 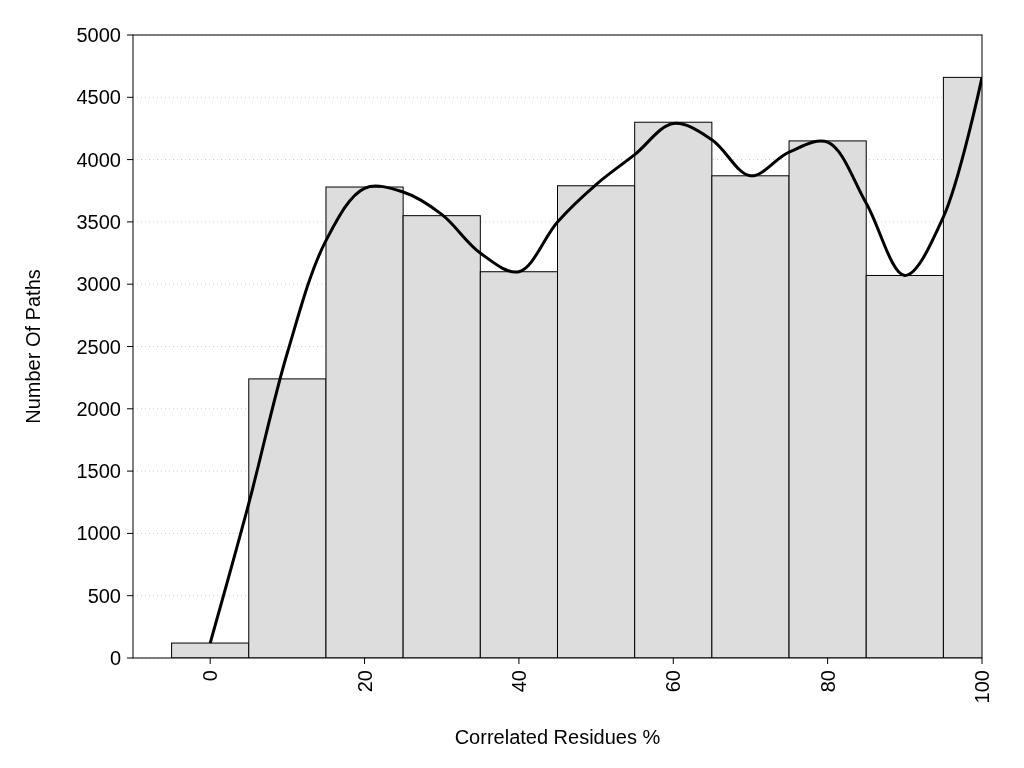 What do you see at coordinates (98, 533) in the screenshot?
I see `y-tick-label: 1000` at bounding box center [98, 533].